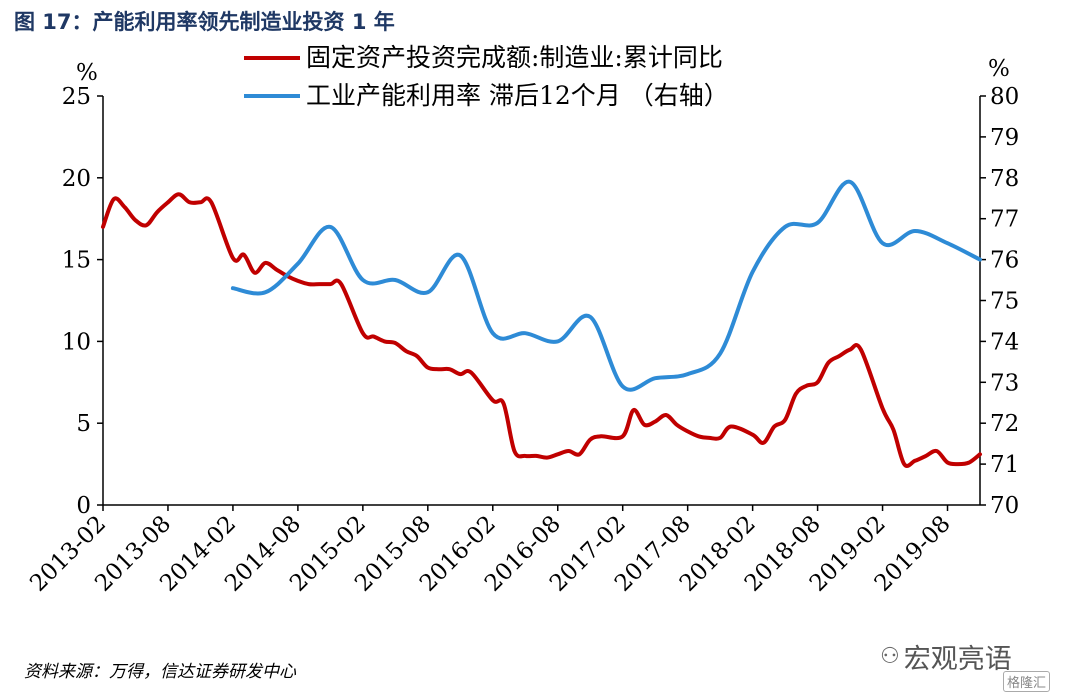 This screenshot has width=1080, height=697. Describe the element at coordinates (1004, 179) in the screenshot. I see `right-axis-tick-label: 78` at that location.